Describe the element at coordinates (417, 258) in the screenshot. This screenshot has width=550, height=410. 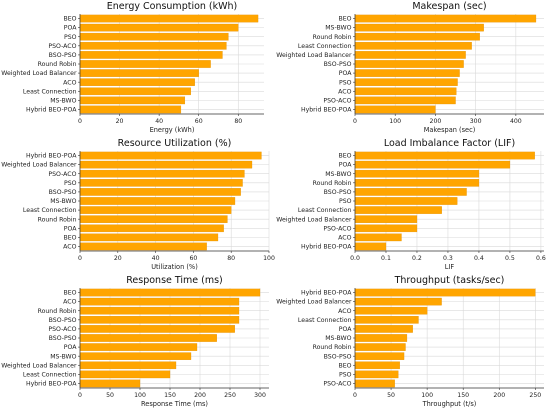
I see `x-tick-label: 0.2` at that location.